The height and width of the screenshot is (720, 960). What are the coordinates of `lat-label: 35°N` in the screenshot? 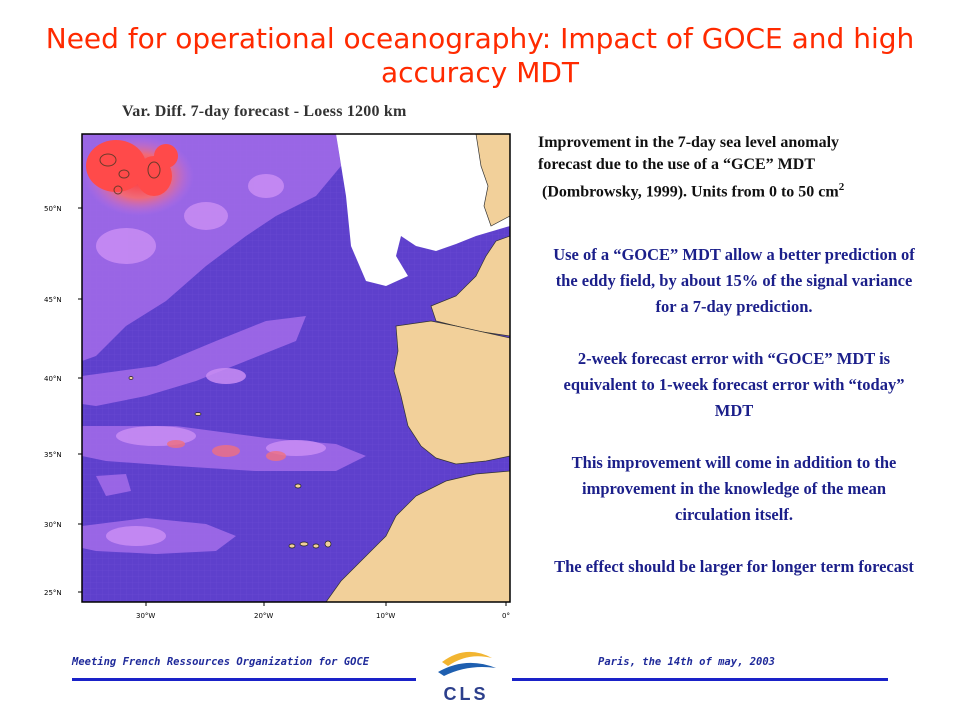 It's located at (53, 455).